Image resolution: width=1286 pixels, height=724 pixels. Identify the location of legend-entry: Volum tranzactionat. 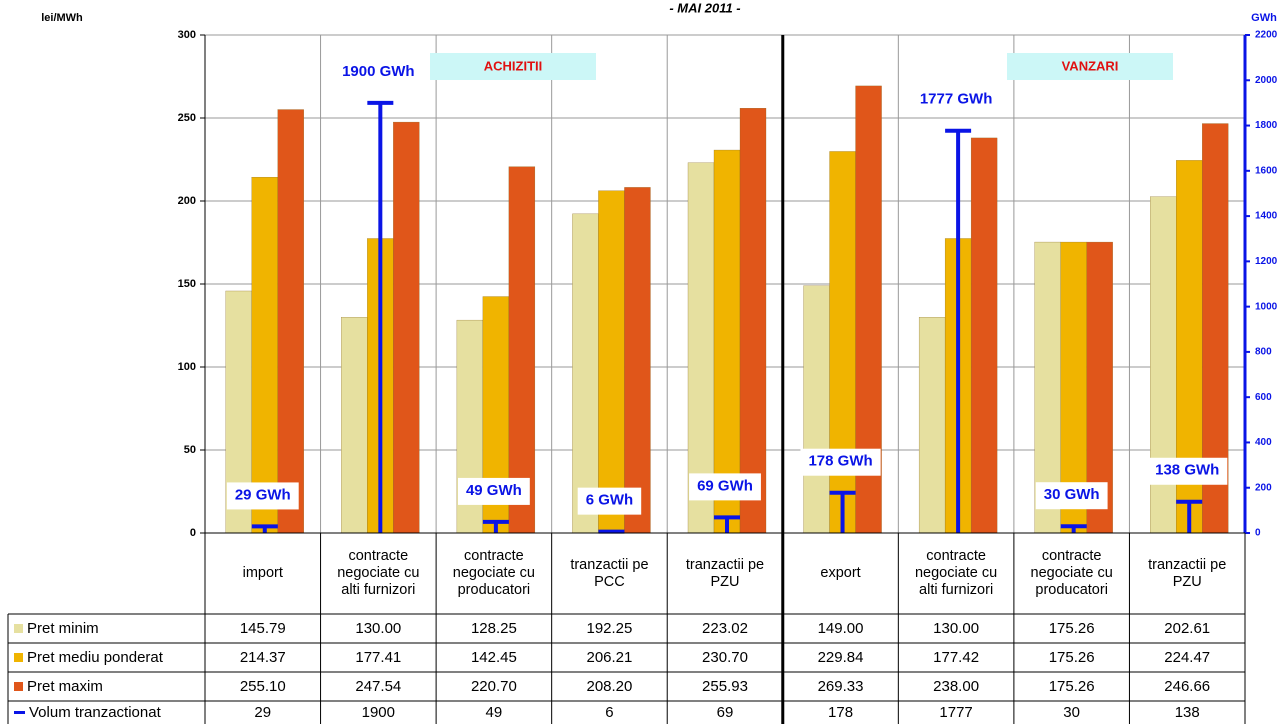
(106, 712).